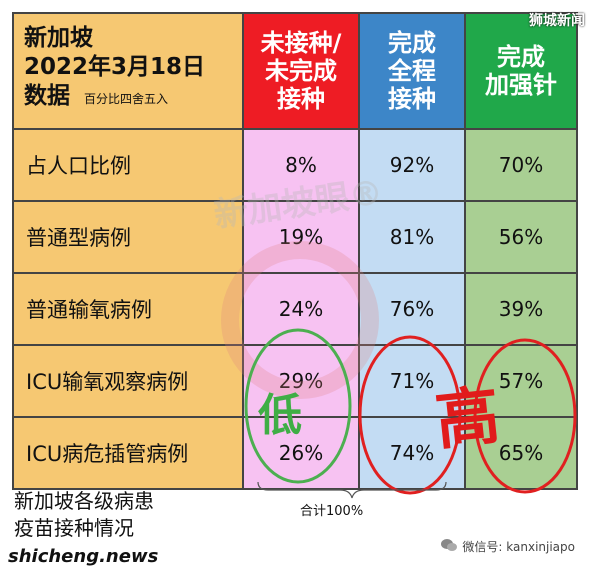  What do you see at coordinates (128, 309) in the screenshot?
I see `row-label: 普通输氧病例` at bounding box center [128, 309].